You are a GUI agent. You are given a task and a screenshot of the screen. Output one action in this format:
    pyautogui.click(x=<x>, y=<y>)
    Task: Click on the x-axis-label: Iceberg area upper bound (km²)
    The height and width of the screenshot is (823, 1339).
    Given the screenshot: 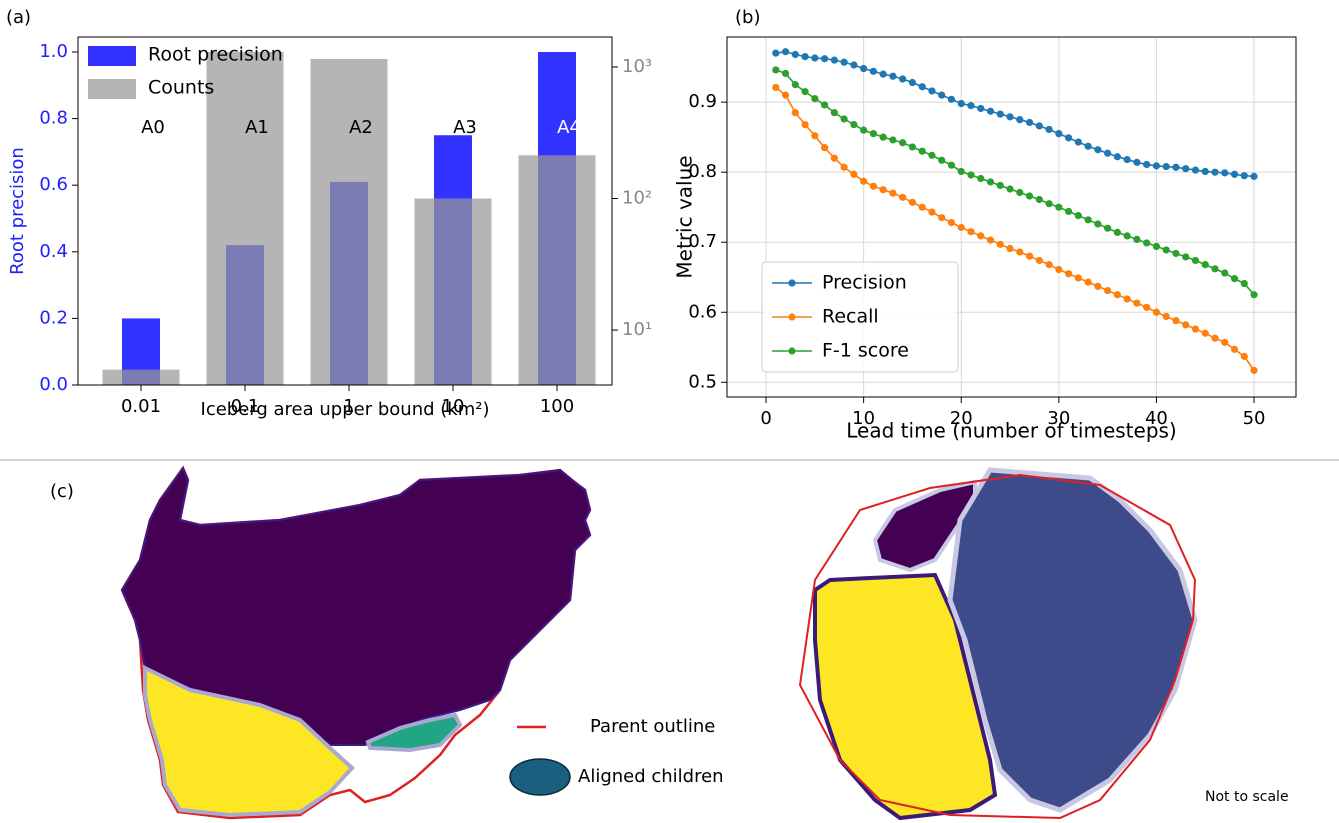 What is the action you would take?
    pyautogui.click(x=345, y=409)
    